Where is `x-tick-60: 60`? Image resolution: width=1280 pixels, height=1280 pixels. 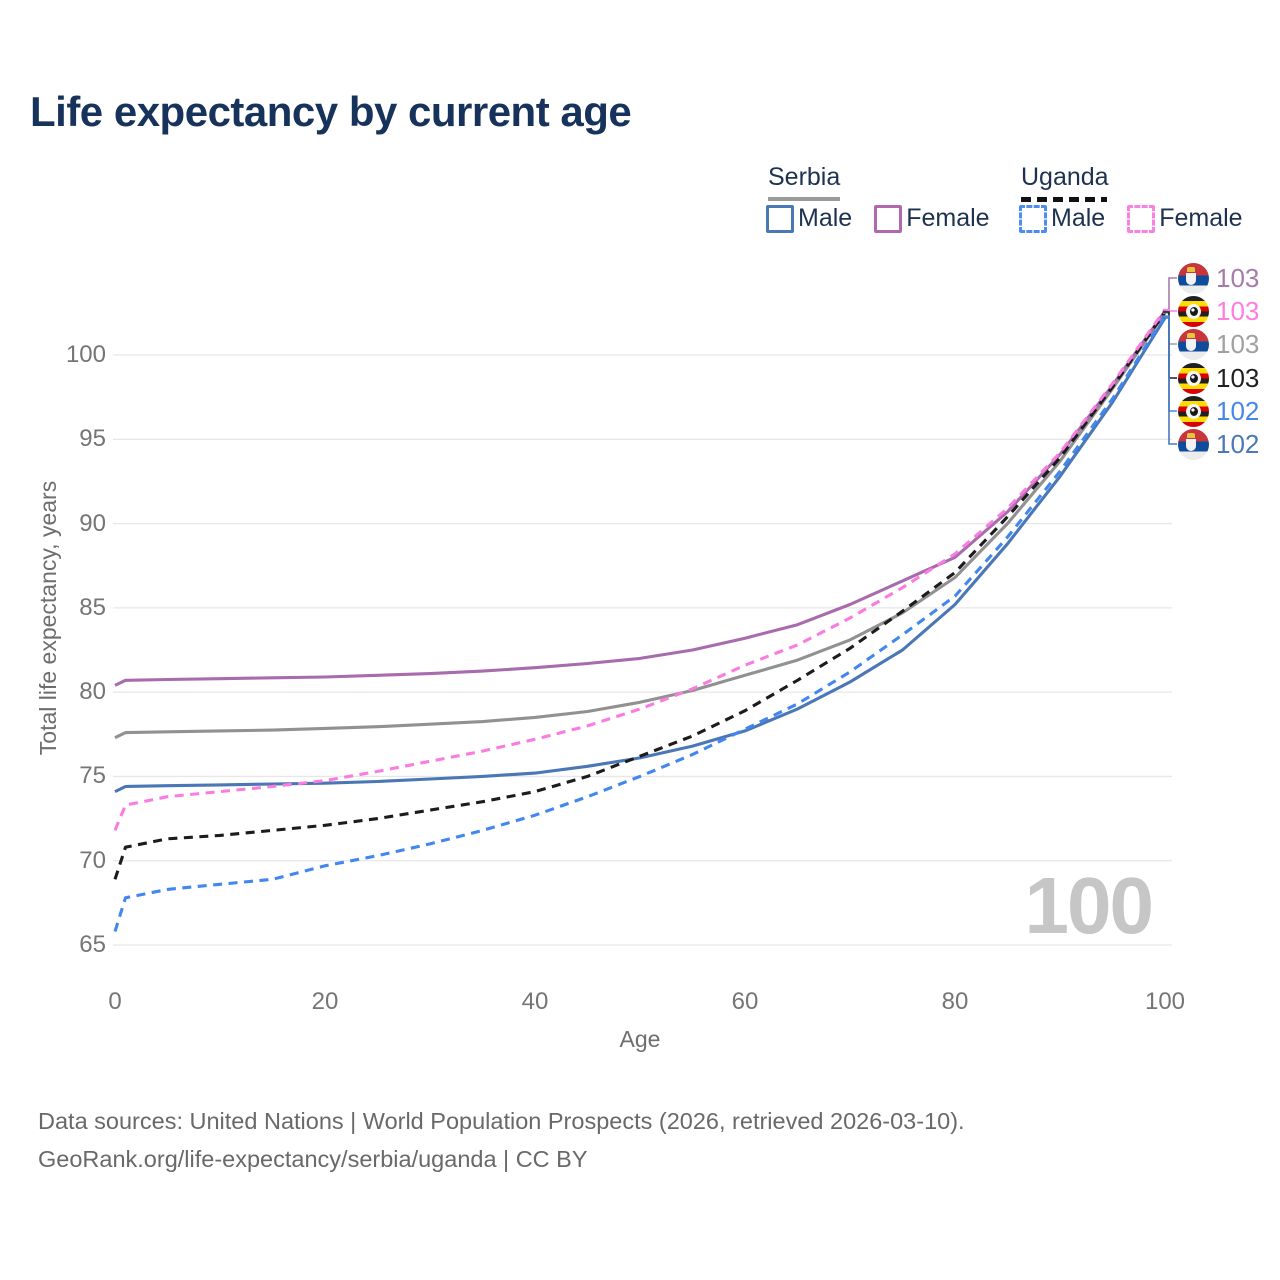 x-tick-60: 60 is located at coordinates (745, 1001).